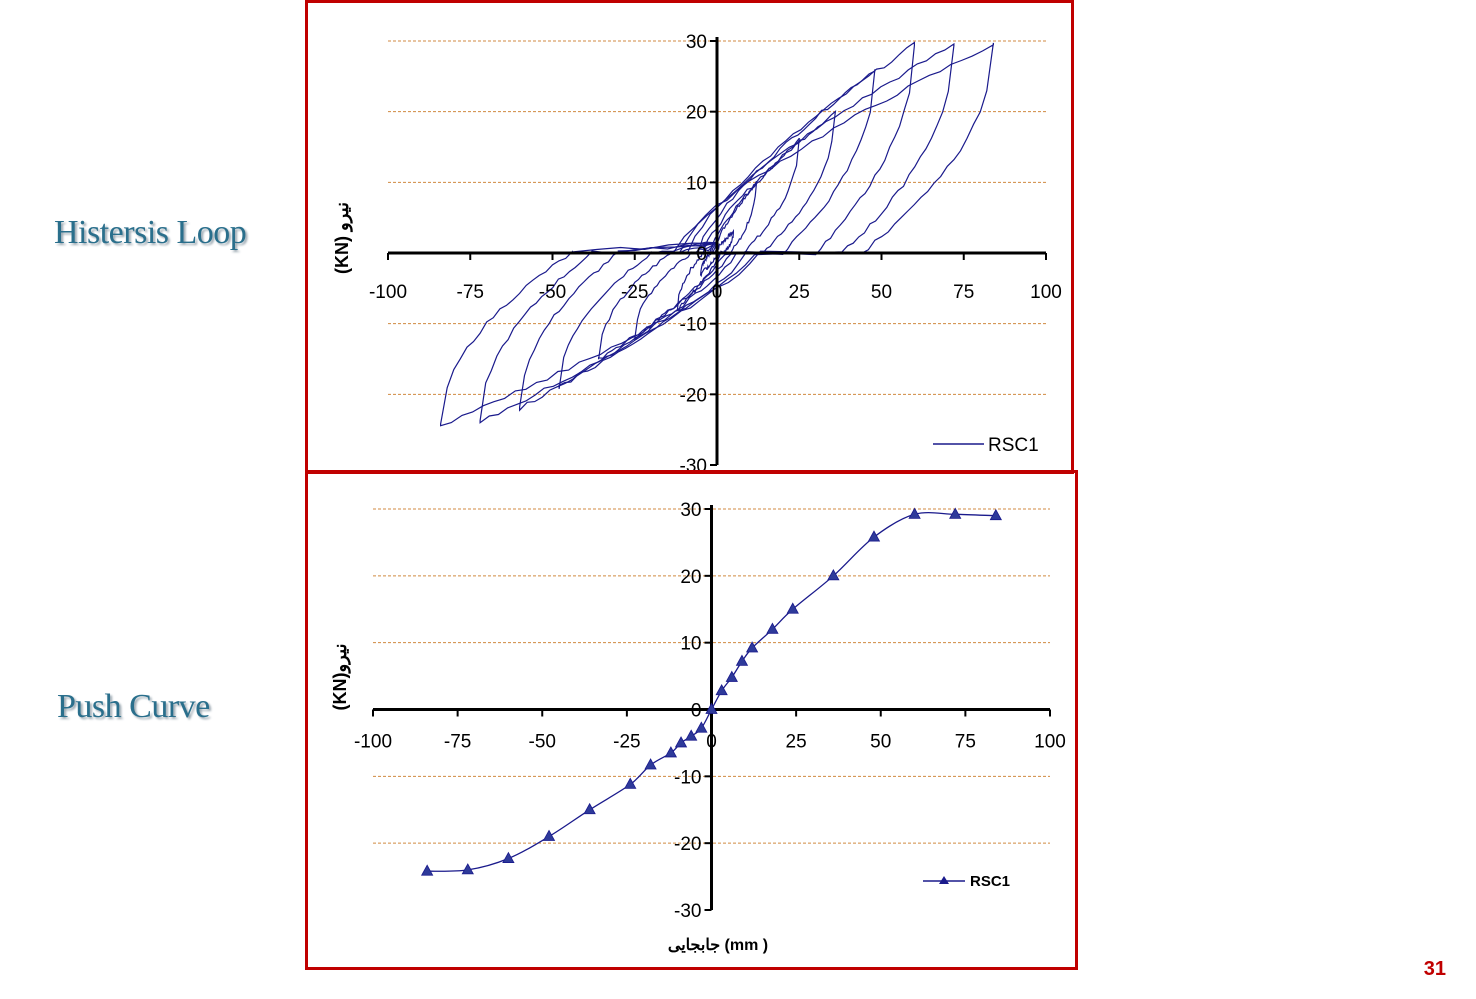 This screenshot has width=1476, height=999. I want to click on y-axis-label: (KN) نیرو, so click(342, 238).